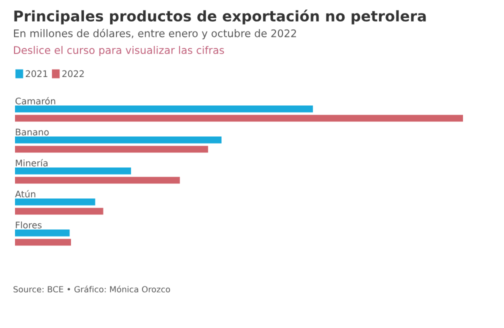  What do you see at coordinates (36, 100) in the screenshot?
I see `y-tick-label: Camarón` at bounding box center [36, 100].